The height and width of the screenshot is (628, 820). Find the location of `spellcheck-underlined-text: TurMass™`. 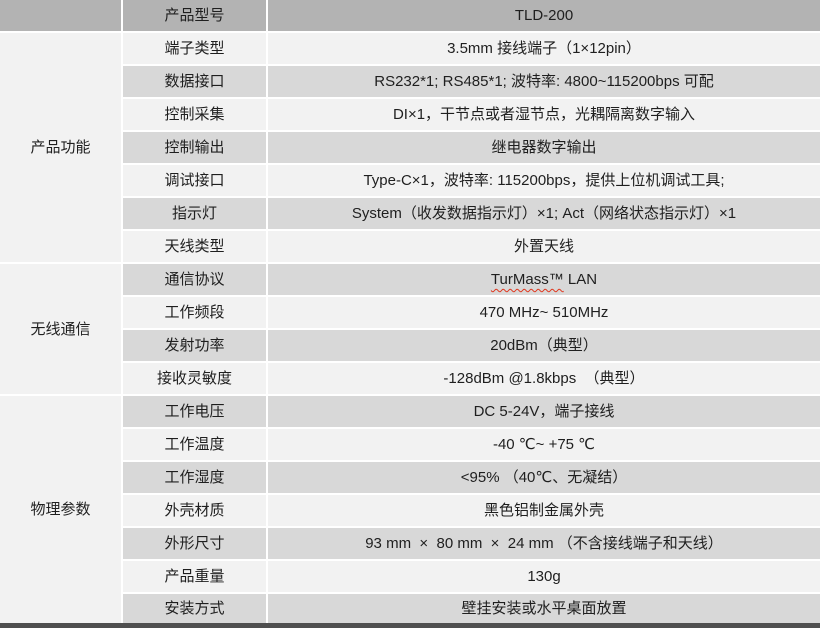

spellcheck-underlined-text: TurMass™ is located at coordinates (527, 279).